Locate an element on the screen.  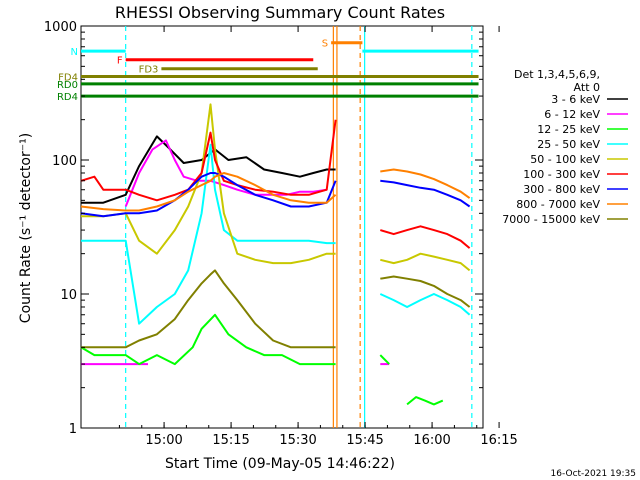
legend-label: 12 - 25 keV is located at coordinates (568, 129).